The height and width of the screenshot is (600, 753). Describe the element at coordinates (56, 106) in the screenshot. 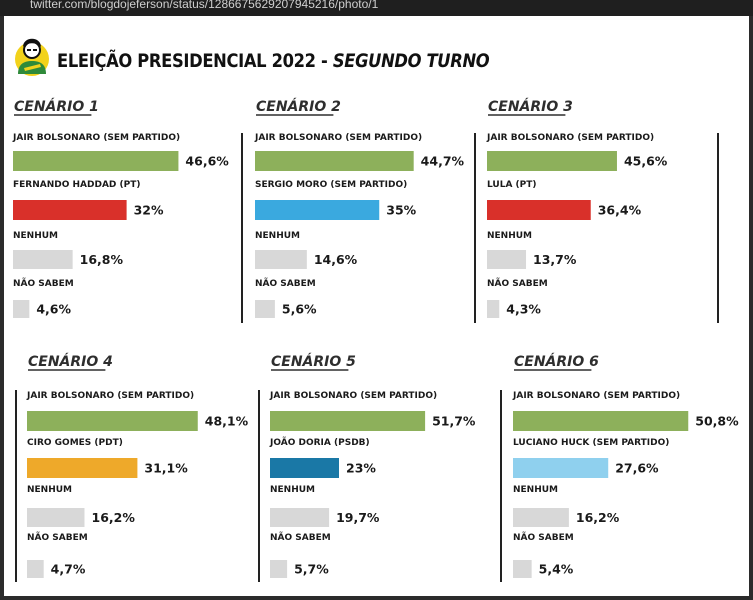

I see `scenario-title: CENÁRIO 1` at that location.